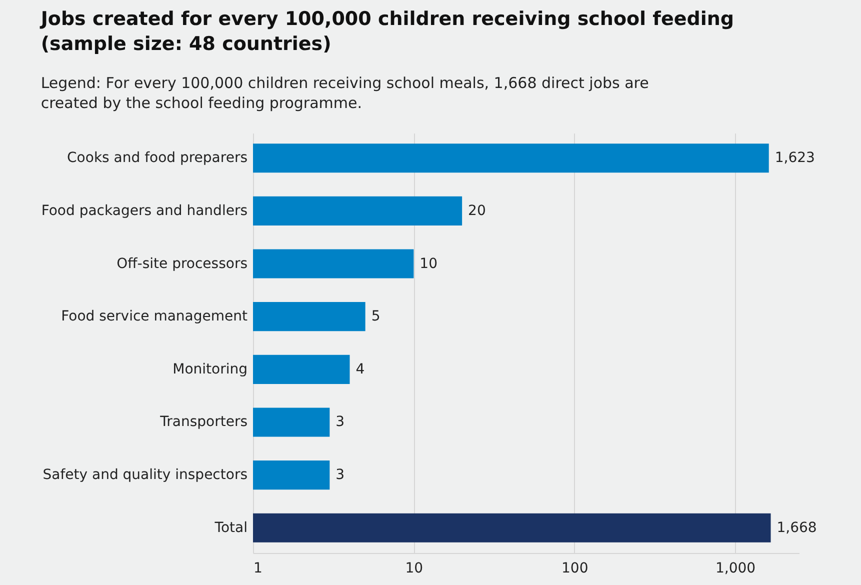 This screenshot has height=585, width=861. What do you see at coordinates (157, 158) in the screenshot?
I see `y-tick-label: Cooks and food preparers` at bounding box center [157, 158].